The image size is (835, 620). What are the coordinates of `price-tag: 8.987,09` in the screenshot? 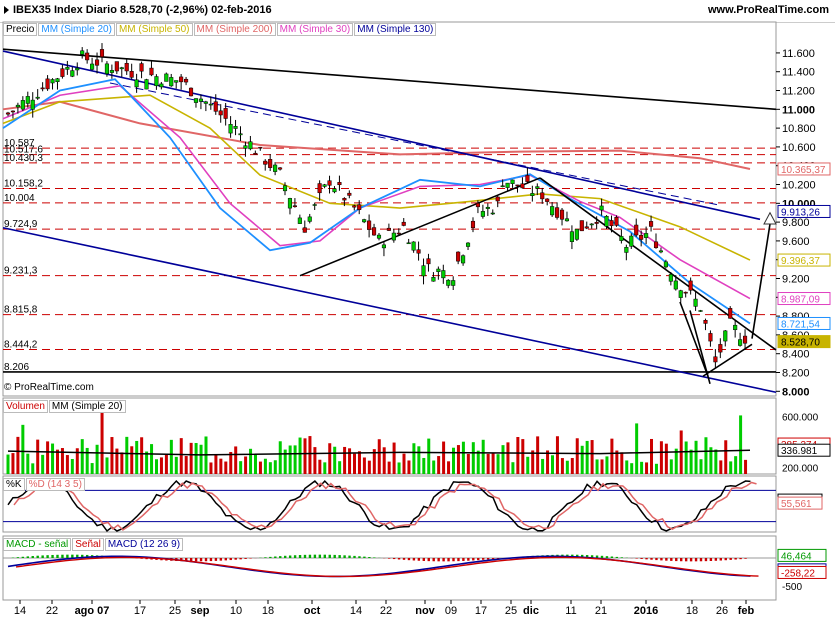 It's located at (800, 300).